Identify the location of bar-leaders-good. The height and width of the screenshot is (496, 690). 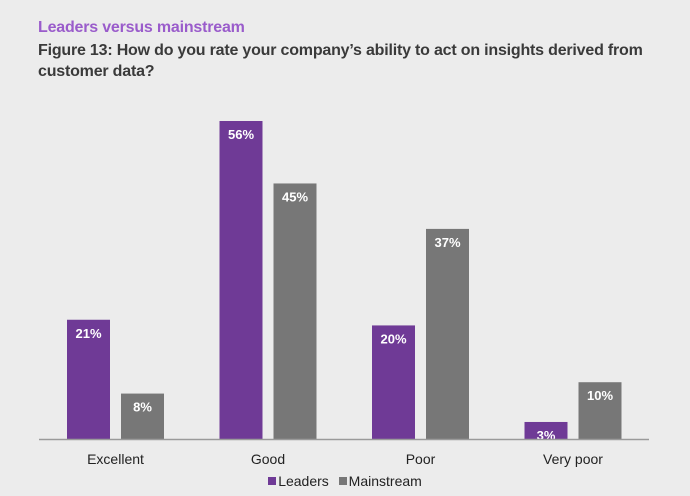
(241, 280).